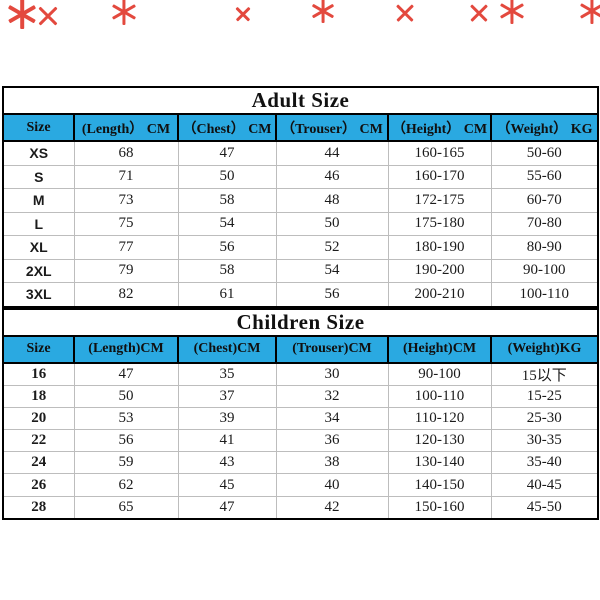 This screenshot has height=600, width=600. I want to click on children-header-3: (Trouser)CM, so click(332, 349).